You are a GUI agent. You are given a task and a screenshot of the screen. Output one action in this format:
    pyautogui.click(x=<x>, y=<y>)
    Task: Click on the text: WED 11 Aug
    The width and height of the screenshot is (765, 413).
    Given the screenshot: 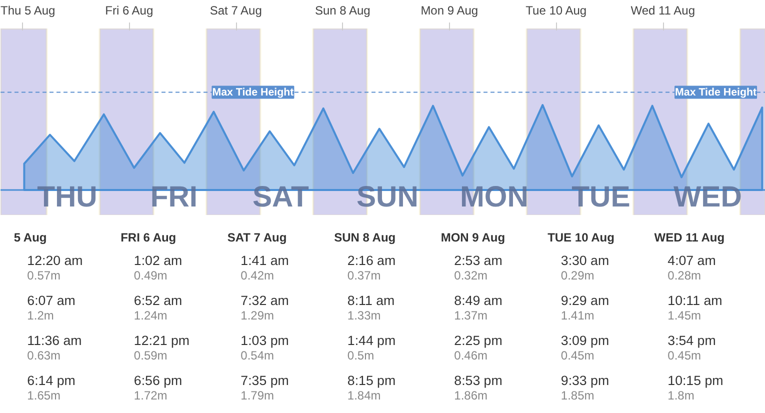 What is the action you would take?
    pyautogui.click(x=689, y=237)
    